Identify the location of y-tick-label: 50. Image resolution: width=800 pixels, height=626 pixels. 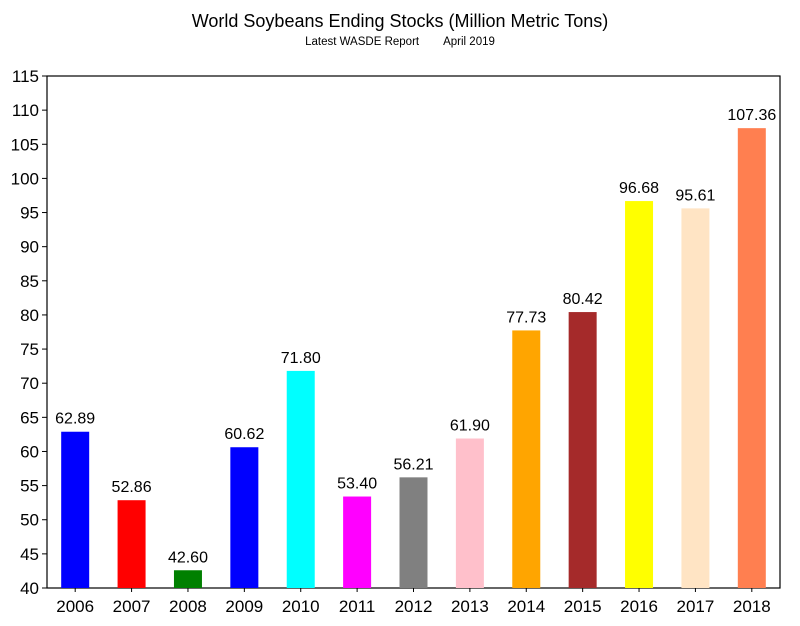
(29, 520).